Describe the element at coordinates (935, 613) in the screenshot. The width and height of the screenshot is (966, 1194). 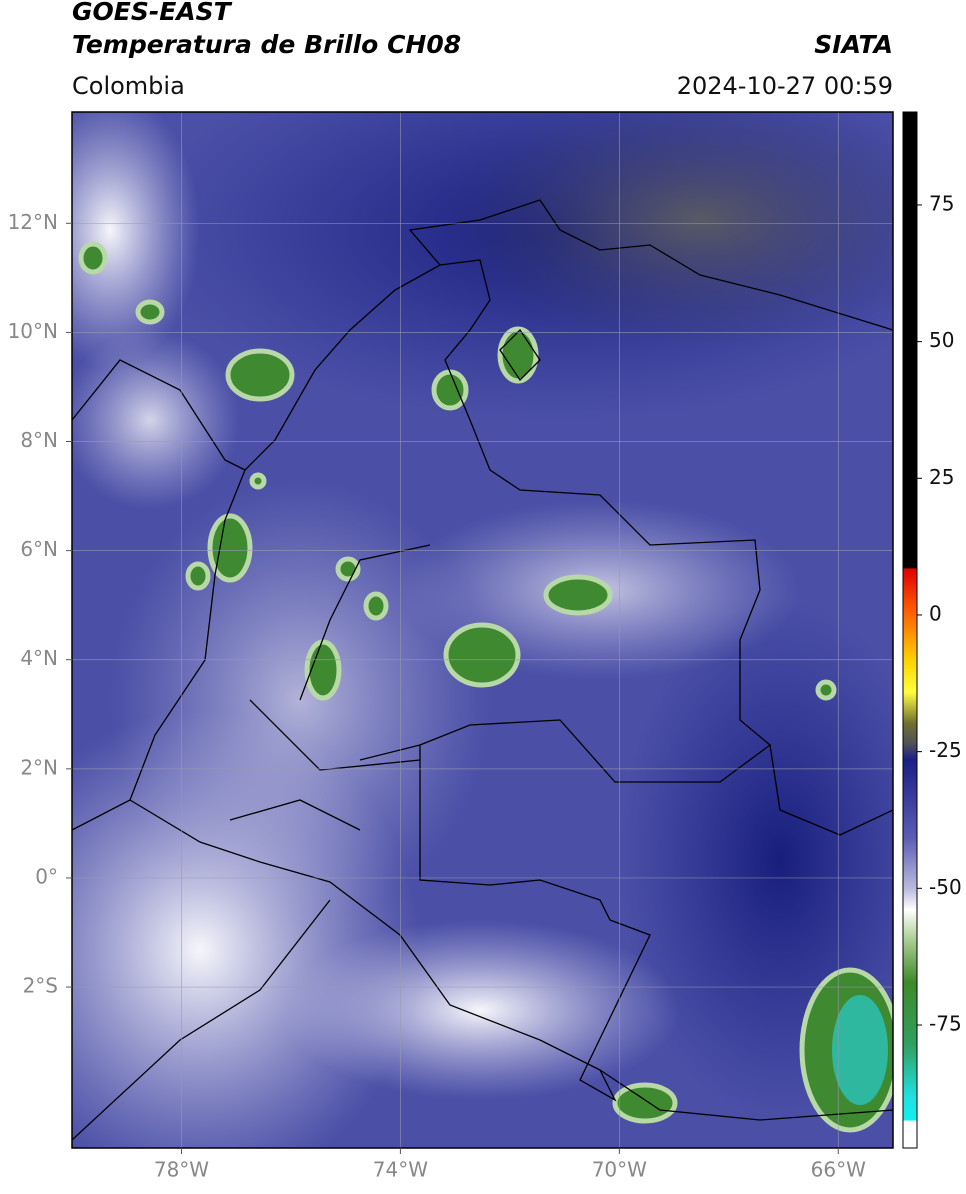
I see `colorbar-tick-label: 0` at that location.